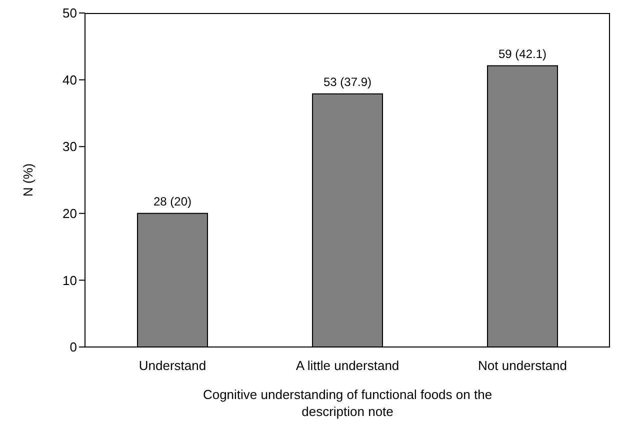  What do you see at coordinates (69, 80) in the screenshot?
I see `y-tick-label: 40` at bounding box center [69, 80].